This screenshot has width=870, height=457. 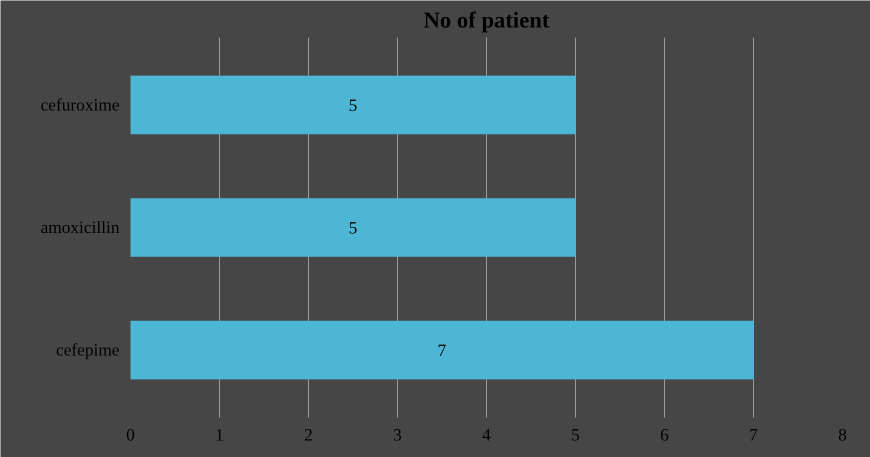 What do you see at coordinates (842, 435) in the screenshot?
I see `x-tick-label: 8` at bounding box center [842, 435].